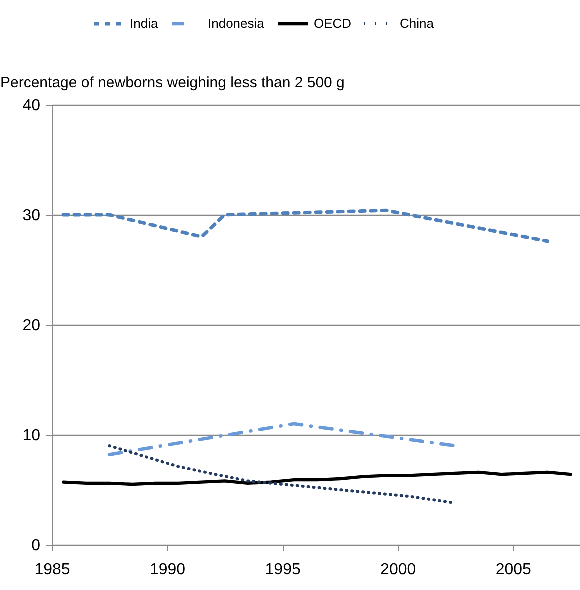  What do you see at coordinates (31, 216) in the screenshot?
I see `y-tick-label: 30` at bounding box center [31, 216].